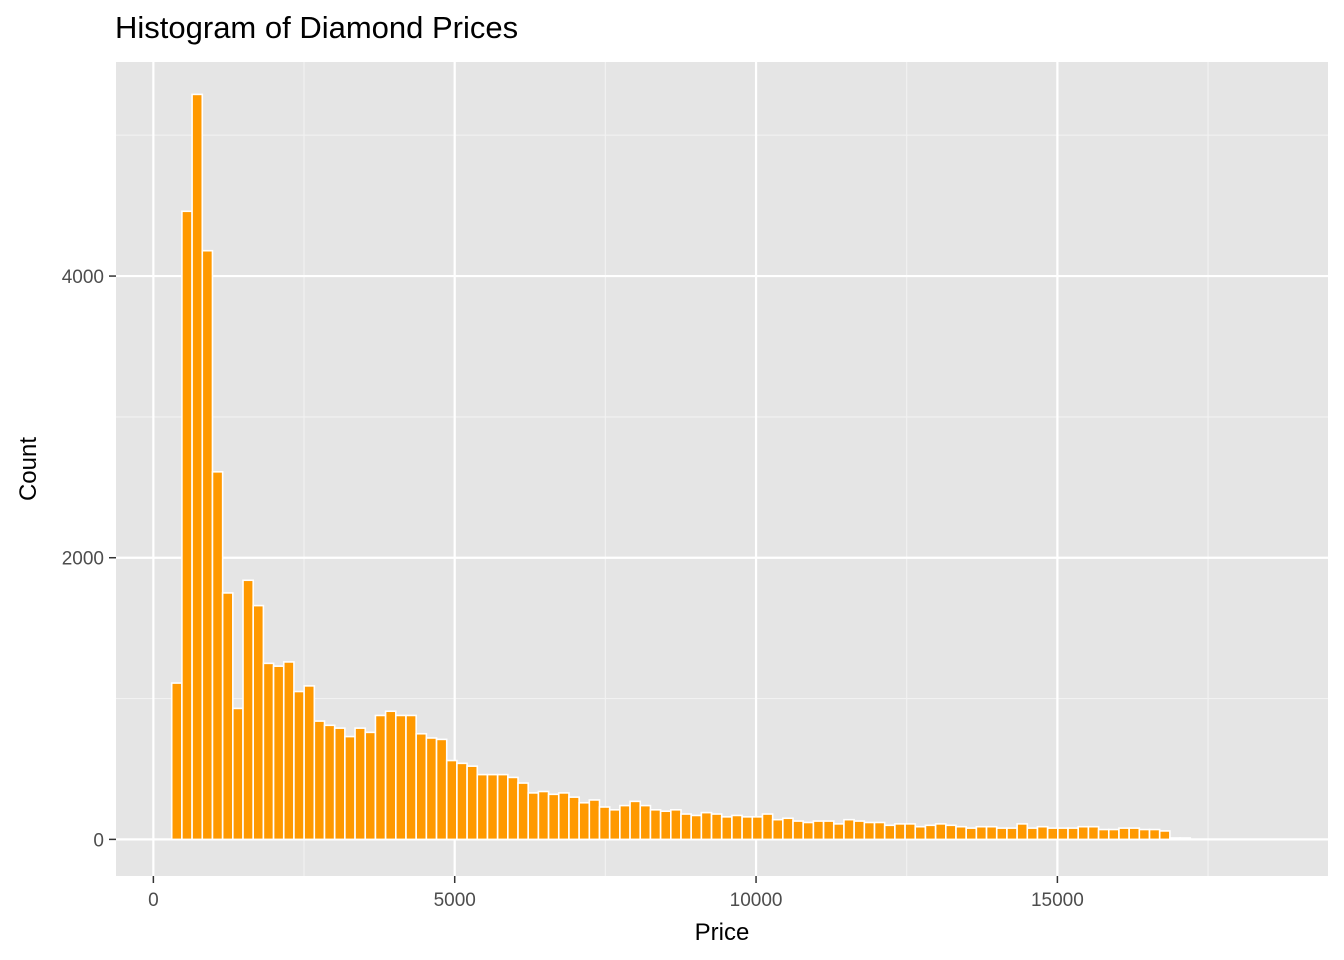 The width and height of the screenshot is (1344, 960). What do you see at coordinates (317, 27) in the screenshot?
I see `chart-title: Histogram of Diamond Prices` at bounding box center [317, 27].